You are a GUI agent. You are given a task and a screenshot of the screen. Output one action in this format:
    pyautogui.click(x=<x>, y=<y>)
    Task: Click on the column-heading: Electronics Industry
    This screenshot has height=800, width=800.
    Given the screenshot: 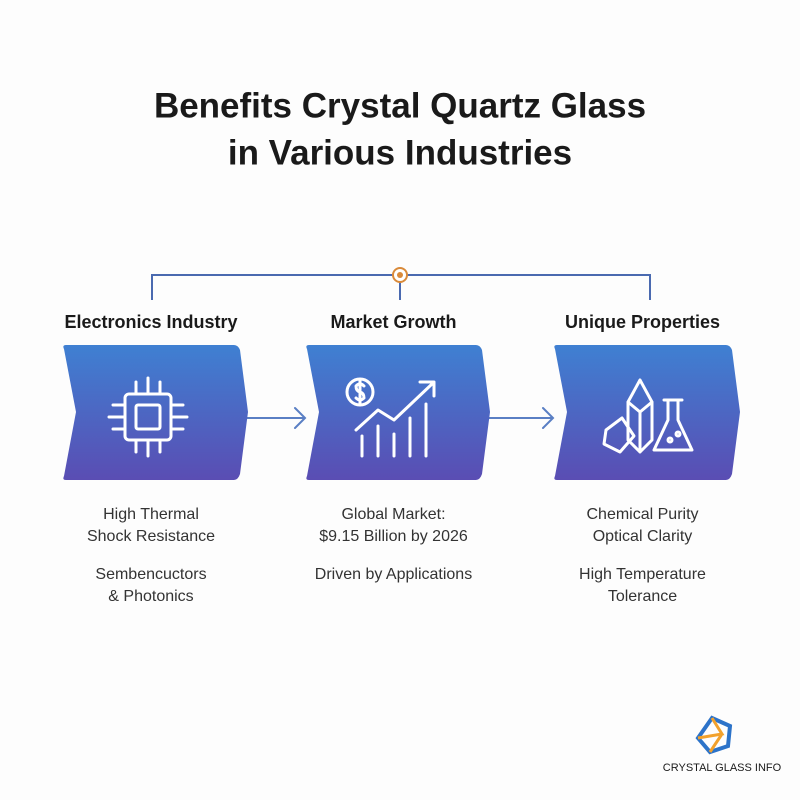 What is the action you would take?
    pyautogui.click(x=150, y=322)
    